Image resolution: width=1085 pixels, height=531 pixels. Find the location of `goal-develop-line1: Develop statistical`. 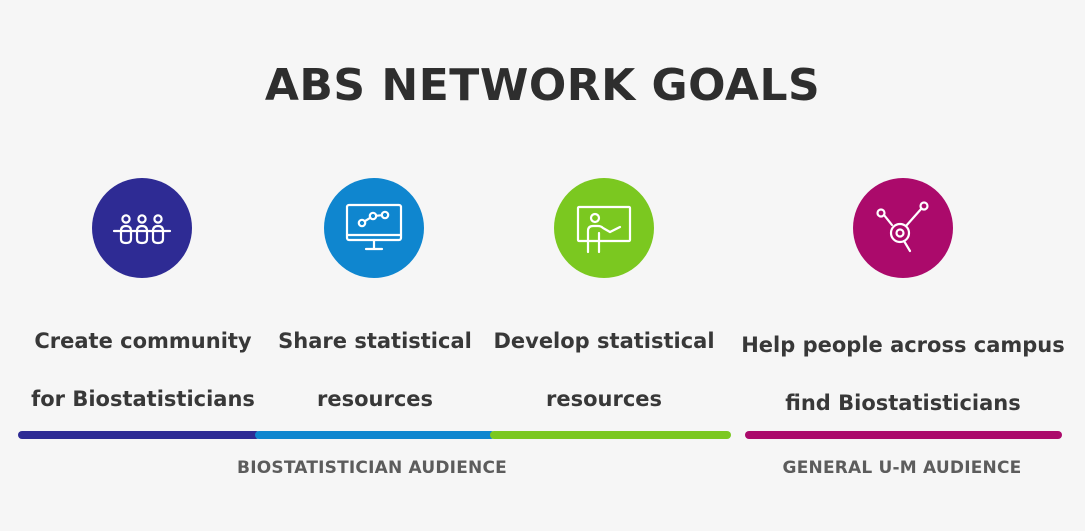

goal-develop-line1: Develop statistical is located at coordinates (604, 341).